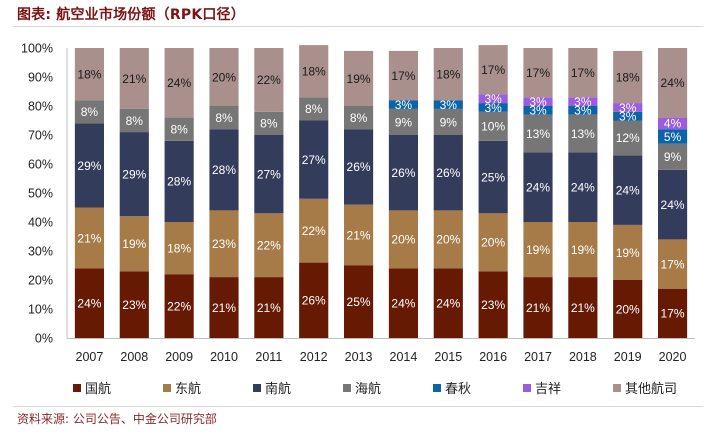 This screenshot has height=439, width=706. Describe the element at coordinates (458, 389) in the screenshot. I see `legend-label: 春秋` at that location.